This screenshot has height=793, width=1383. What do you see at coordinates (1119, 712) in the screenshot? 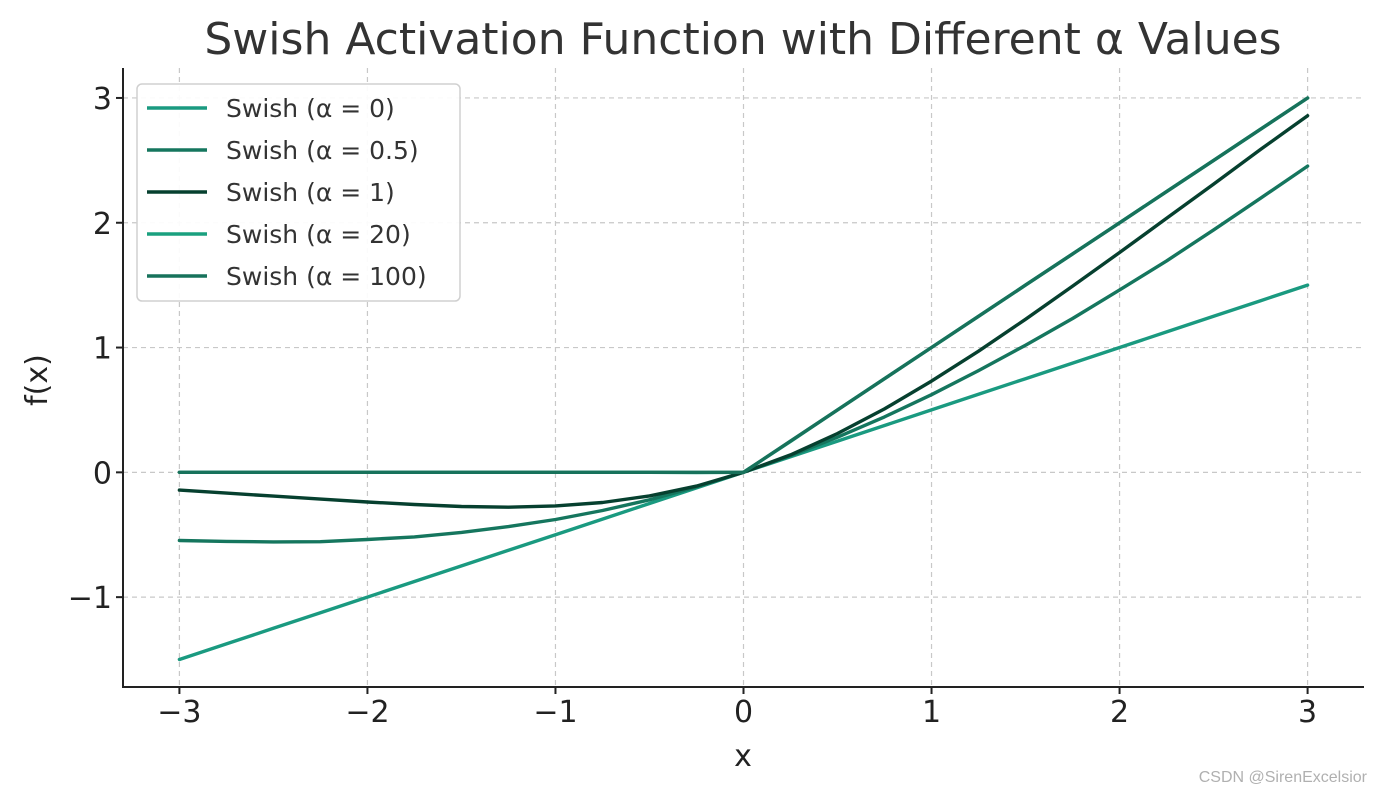
I see `x-tick-label: 2` at bounding box center [1119, 712].